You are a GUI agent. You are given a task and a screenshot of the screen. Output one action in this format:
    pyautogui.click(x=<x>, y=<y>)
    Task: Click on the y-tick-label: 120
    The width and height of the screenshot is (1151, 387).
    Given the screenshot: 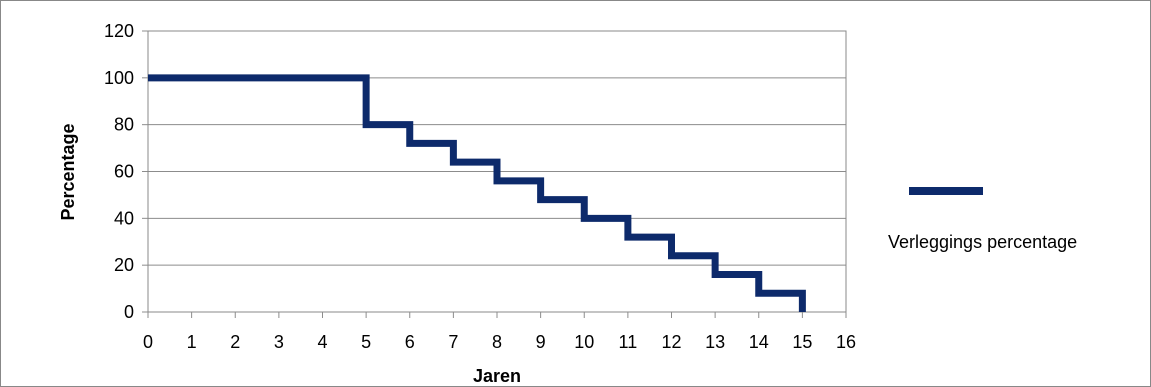 What is the action you would take?
    pyautogui.click(x=119, y=31)
    